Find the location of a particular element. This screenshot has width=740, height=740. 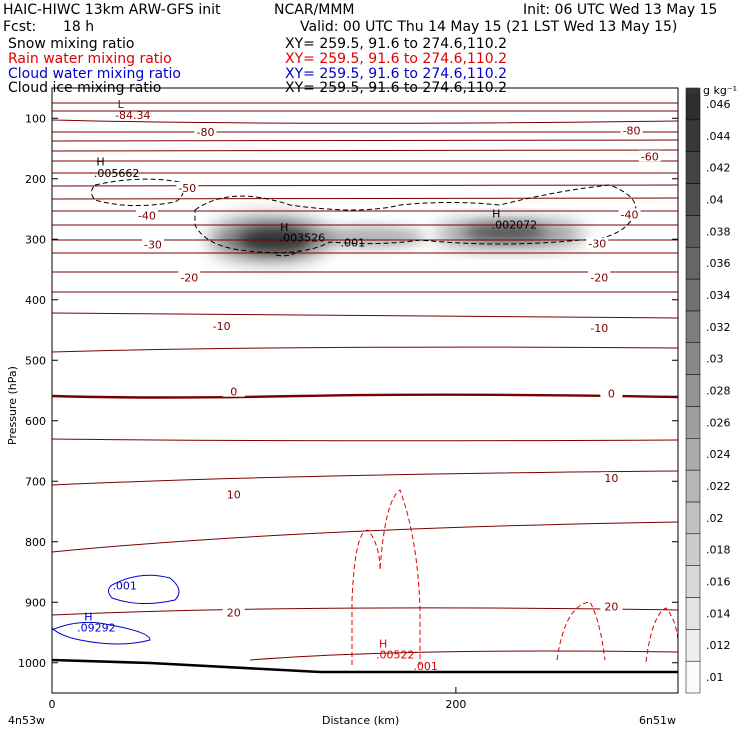

right-location: 6n51w is located at coordinates (657, 720).